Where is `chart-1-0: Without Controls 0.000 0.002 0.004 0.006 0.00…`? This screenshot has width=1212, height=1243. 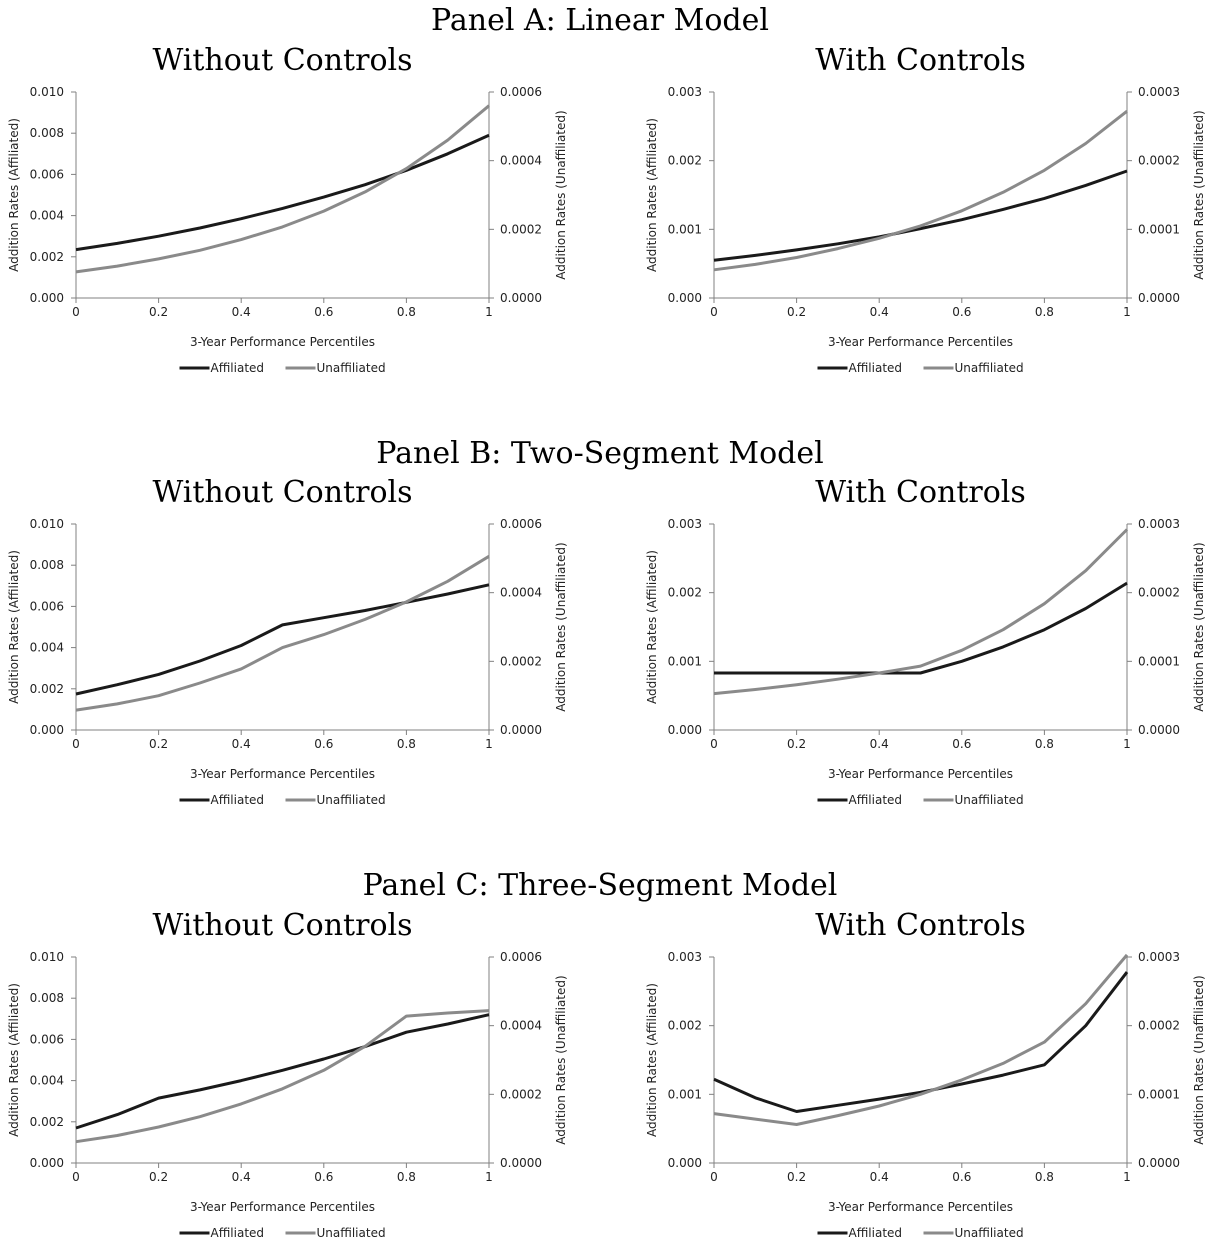
chart-1-0: Without Controls 0.000 0.002 0.004 0.006 0.00… is located at coordinates (287, 641).